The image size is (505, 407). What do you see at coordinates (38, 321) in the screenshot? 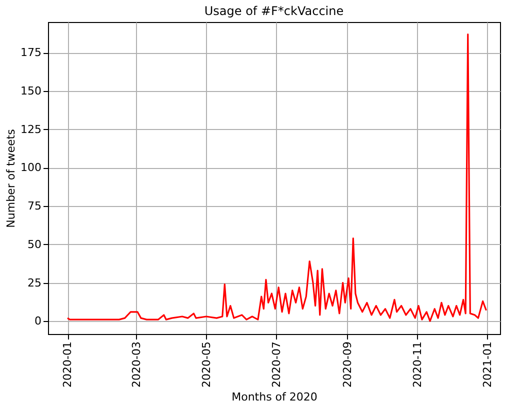
I see `y-tick-label: 0` at bounding box center [38, 321].